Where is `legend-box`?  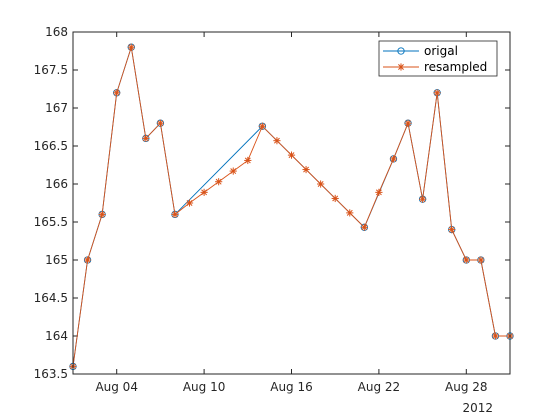
legend-box is located at coordinates (438, 58).